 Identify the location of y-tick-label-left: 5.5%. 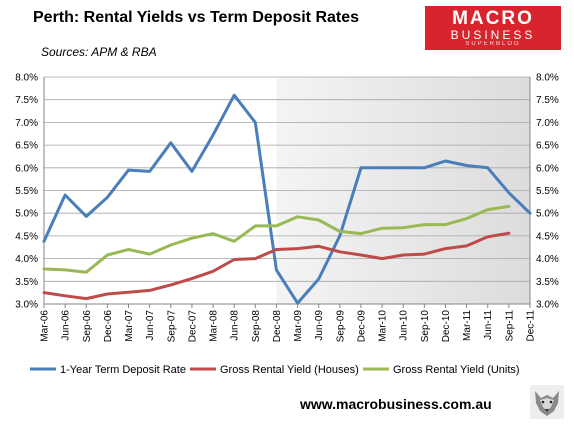
(26, 191).